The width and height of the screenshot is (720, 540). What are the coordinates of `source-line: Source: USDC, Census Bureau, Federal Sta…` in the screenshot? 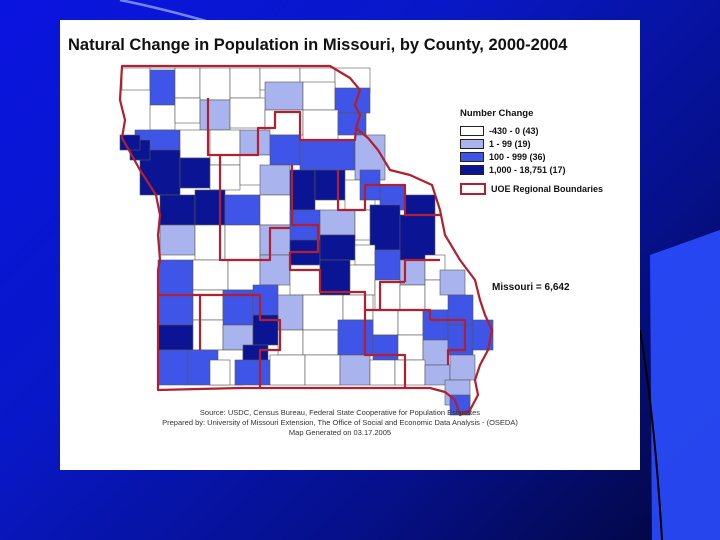 It's located at (340, 412).